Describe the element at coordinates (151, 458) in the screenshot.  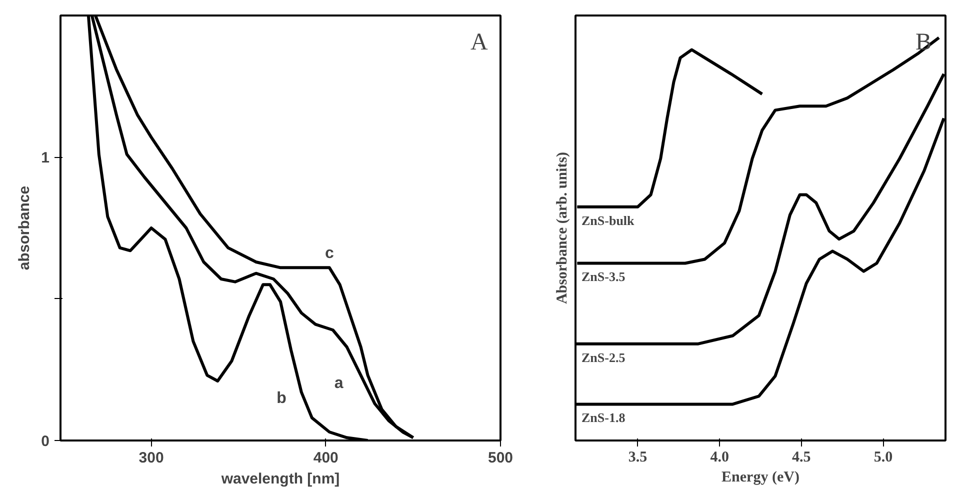
I see `x-tick-label: 300` at that location.